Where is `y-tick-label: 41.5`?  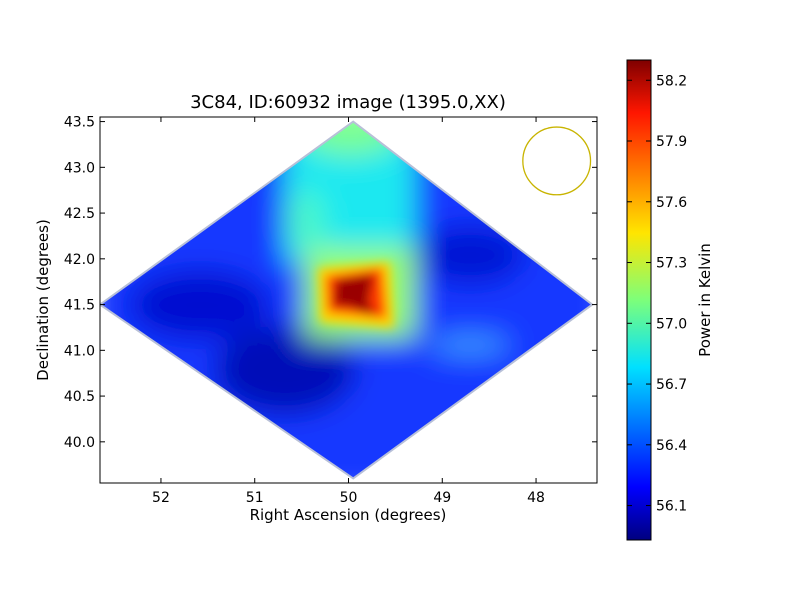
y-tick-label: 41.5 is located at coordinates (79, 306).